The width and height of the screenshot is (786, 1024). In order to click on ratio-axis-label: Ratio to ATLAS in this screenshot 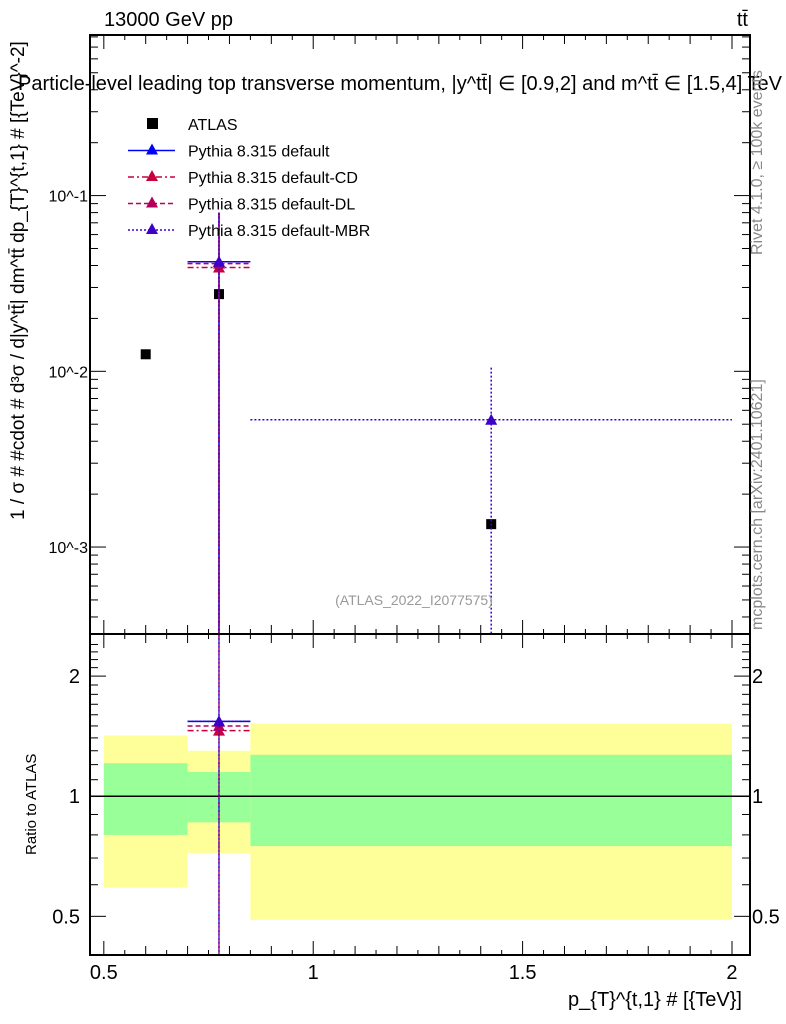, I will do `click(31, 804)`.